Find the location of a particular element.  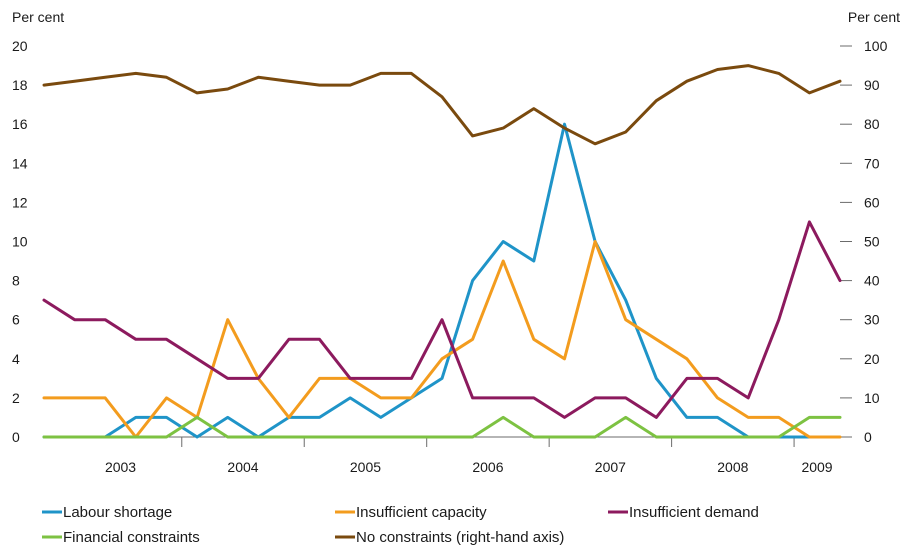

right-tick-label: 30 is located at coordinates (872, 320).